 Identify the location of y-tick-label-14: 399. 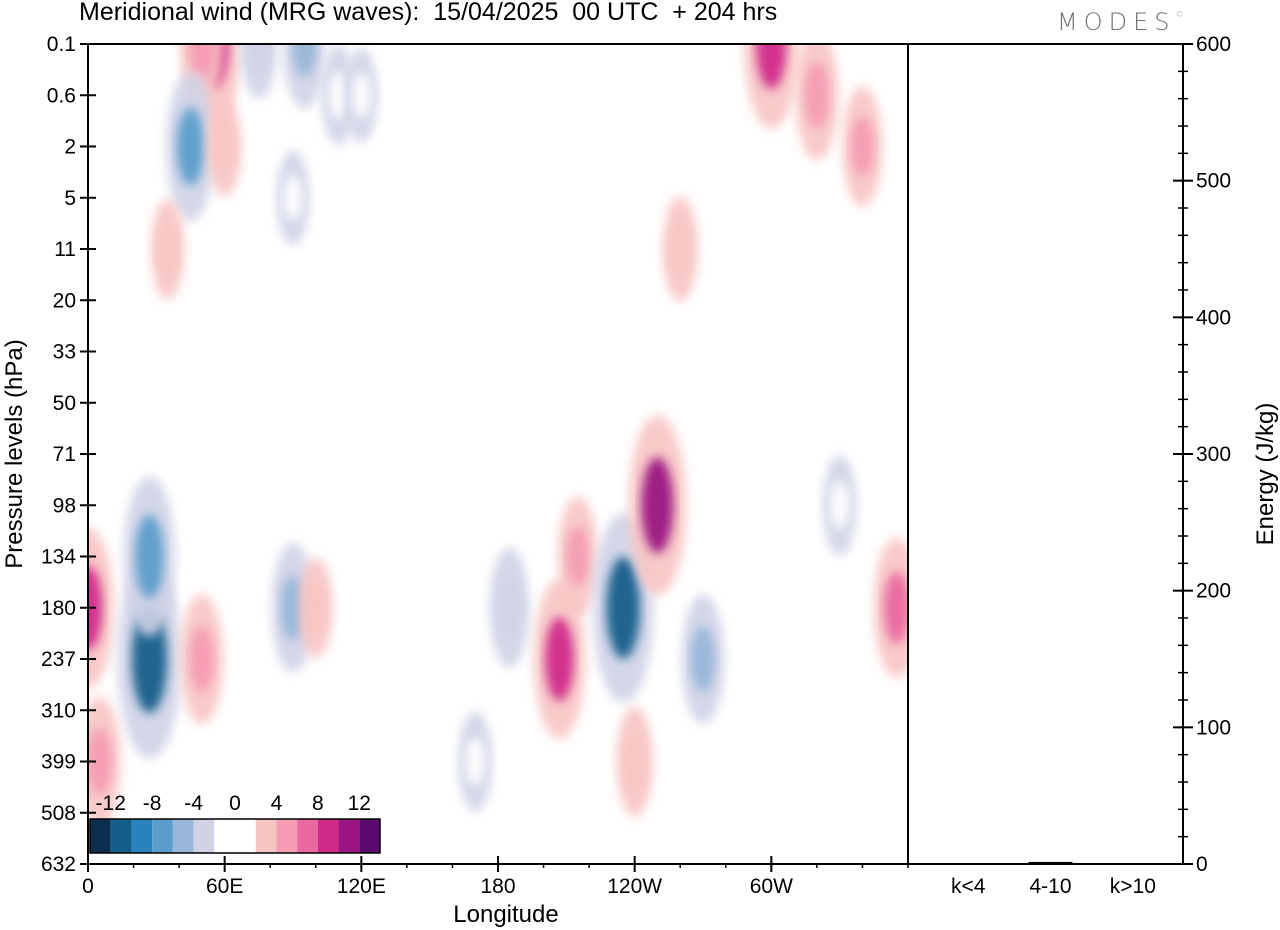
(58, 762).